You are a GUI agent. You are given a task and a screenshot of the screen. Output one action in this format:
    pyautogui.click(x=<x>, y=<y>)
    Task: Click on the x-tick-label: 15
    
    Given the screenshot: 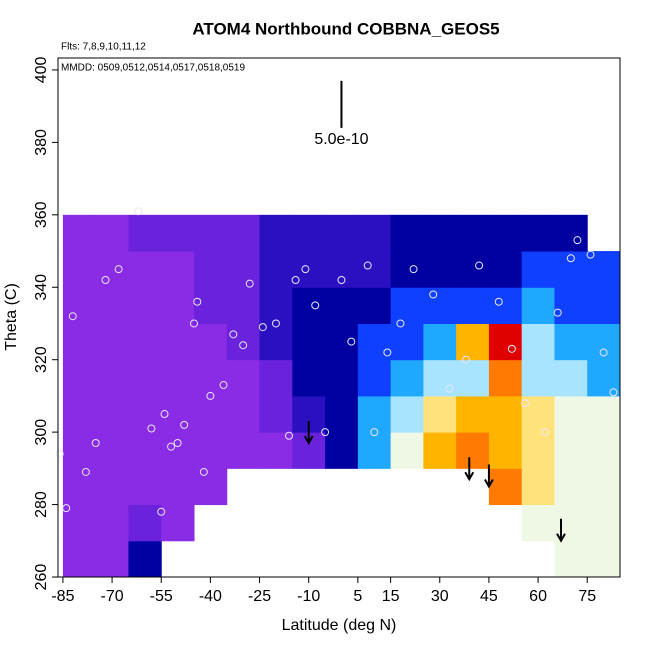 What is the action you would take?
    pyautogui.click(x=391, y=596)
    